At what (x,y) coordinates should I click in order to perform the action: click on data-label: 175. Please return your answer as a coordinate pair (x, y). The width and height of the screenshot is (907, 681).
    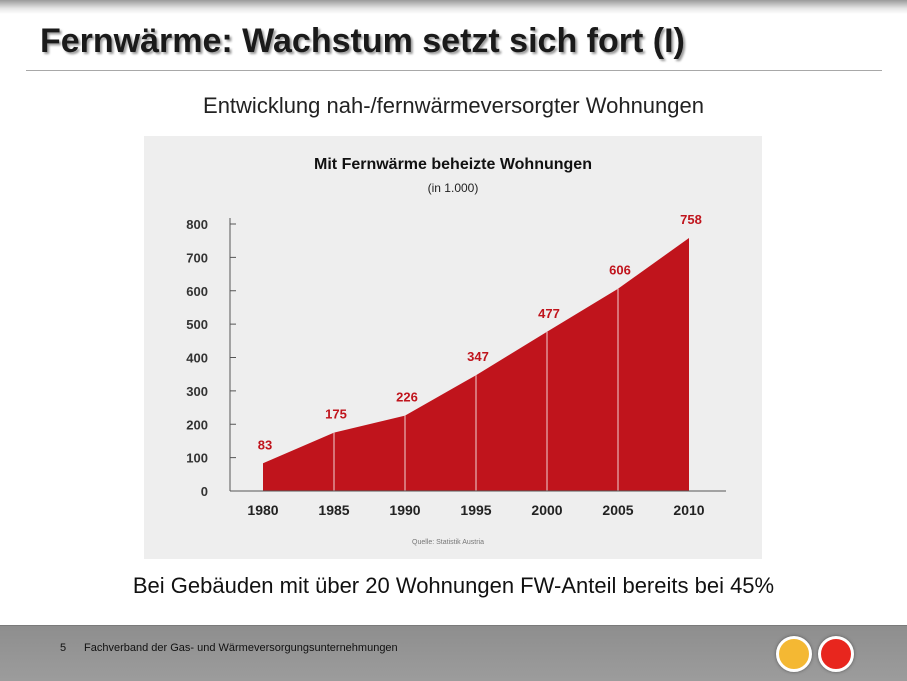
    Looking at the image, I should click on (336, 414).